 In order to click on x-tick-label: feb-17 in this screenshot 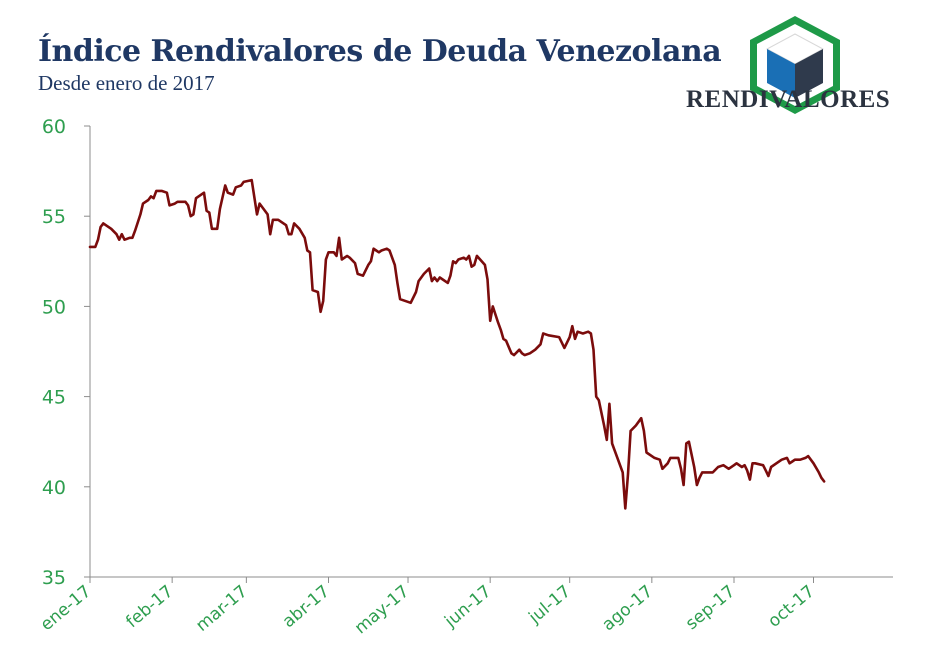, I will do `click(149, 607)`.